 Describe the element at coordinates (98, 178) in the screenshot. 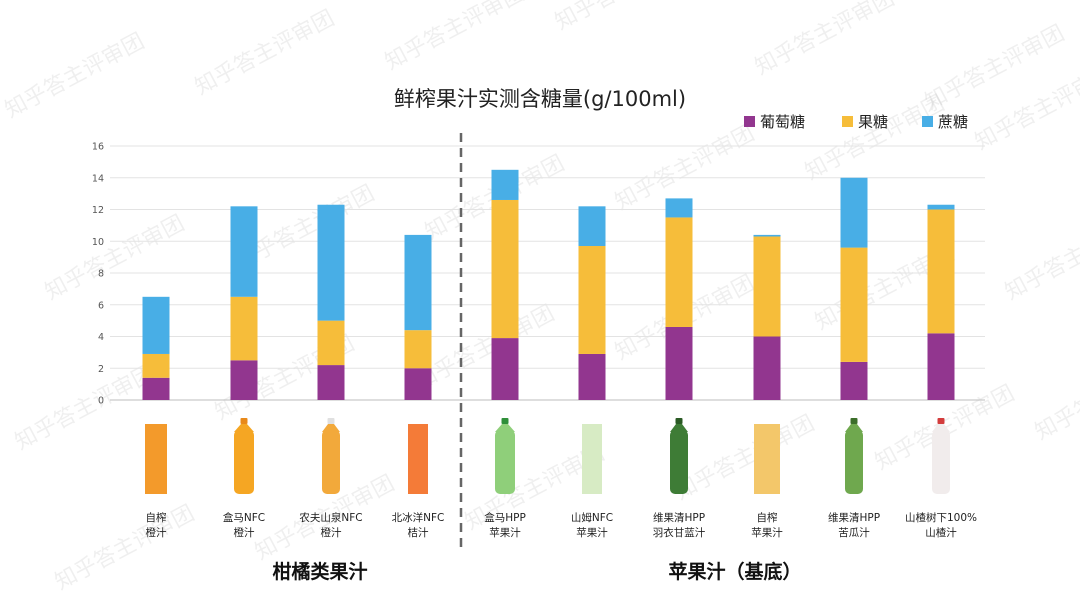

I see `y-tick-label: 14` at that location.